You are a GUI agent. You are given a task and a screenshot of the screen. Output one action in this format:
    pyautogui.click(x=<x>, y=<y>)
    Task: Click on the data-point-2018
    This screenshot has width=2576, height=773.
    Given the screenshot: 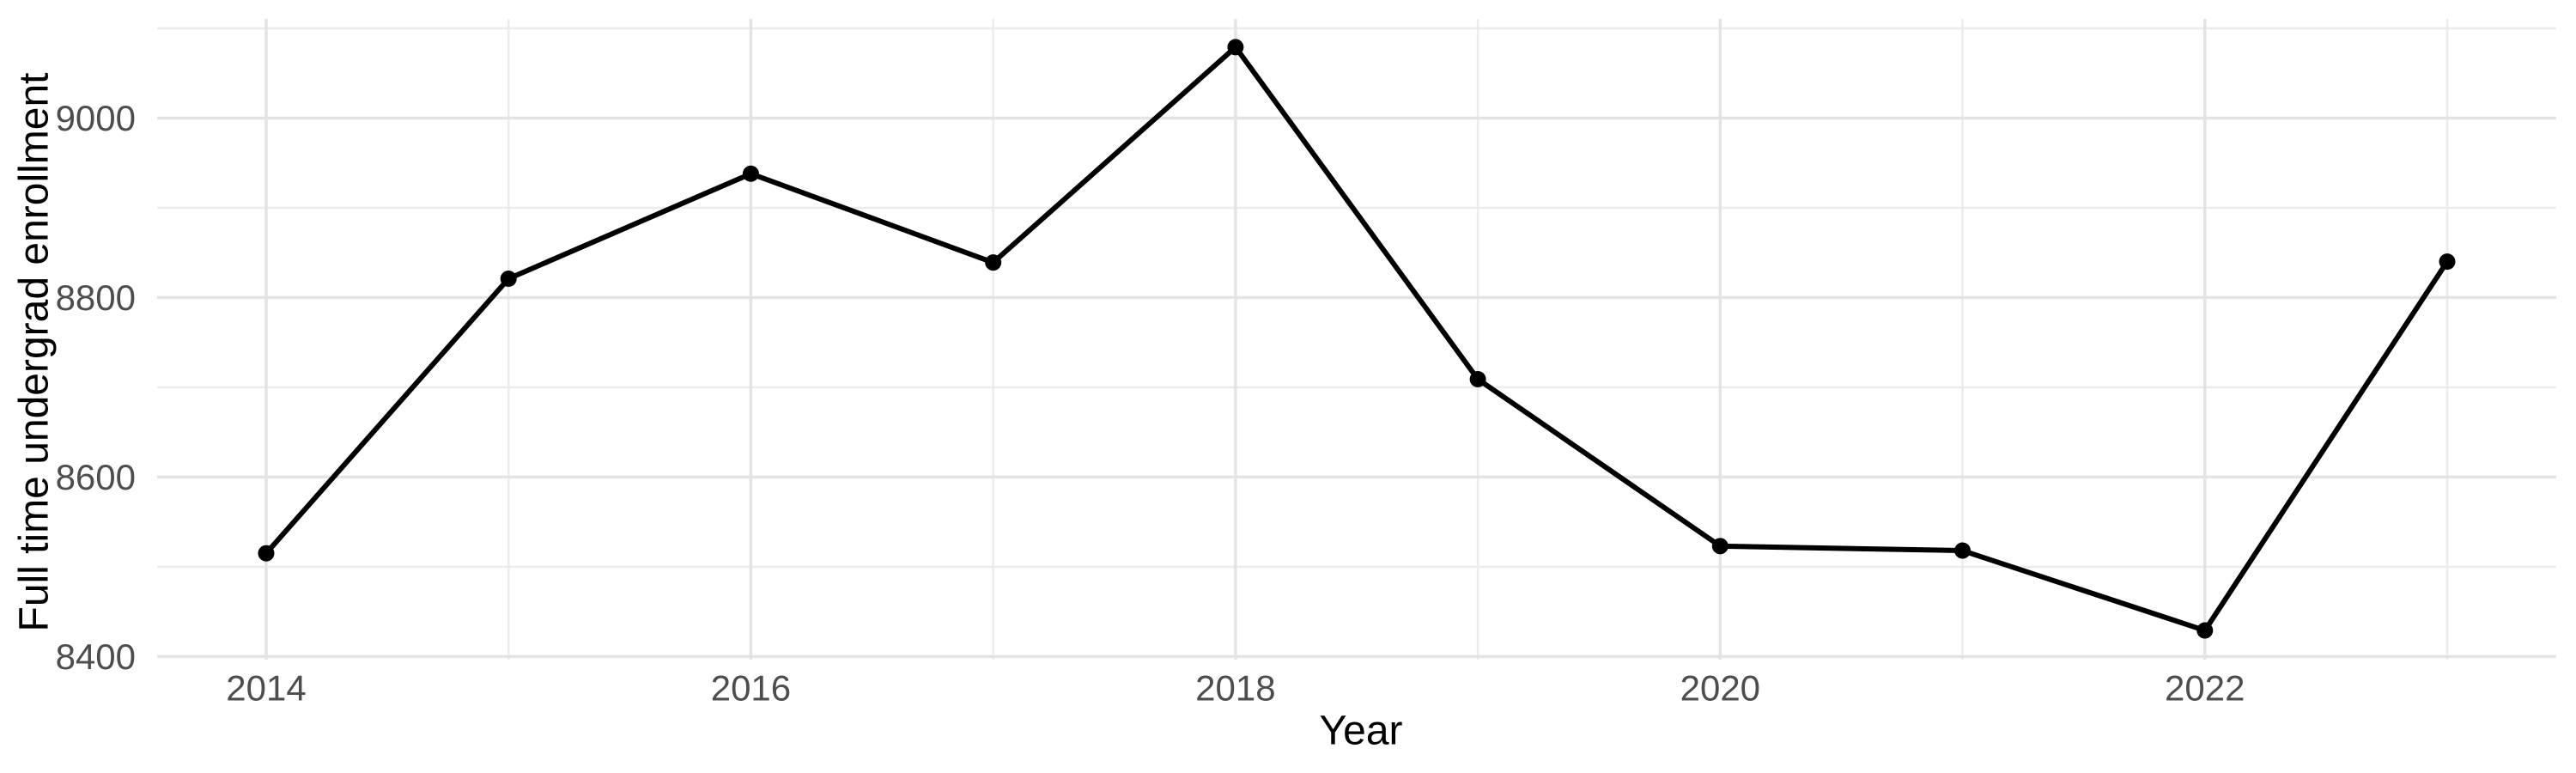 What is the action you would take?
    pyautogui.click(x=1235, y=47)
    